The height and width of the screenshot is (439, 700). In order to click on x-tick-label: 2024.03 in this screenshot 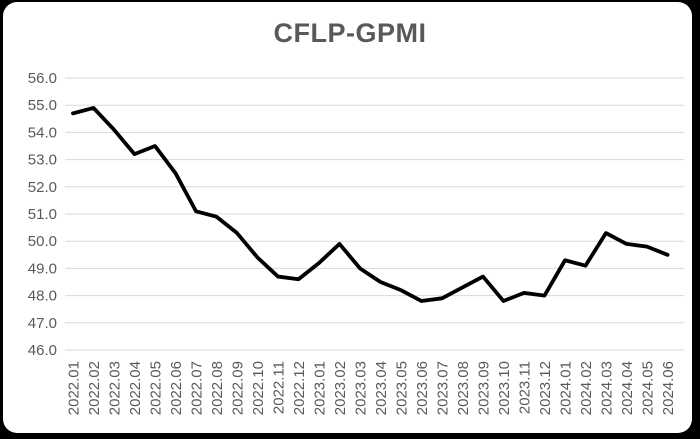, I will do `click(607, 388)`.